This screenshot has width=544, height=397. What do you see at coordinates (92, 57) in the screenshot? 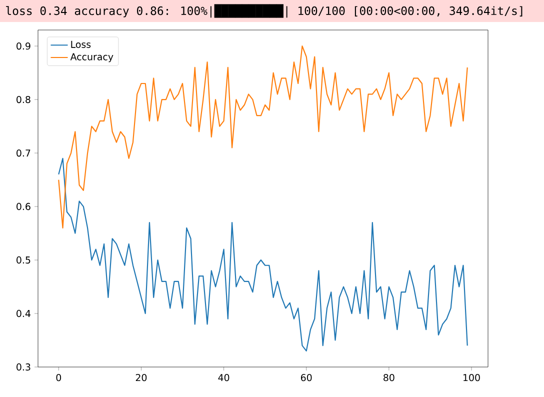
I see `legend-label: Accuracy` at bounding box center [92, 57].